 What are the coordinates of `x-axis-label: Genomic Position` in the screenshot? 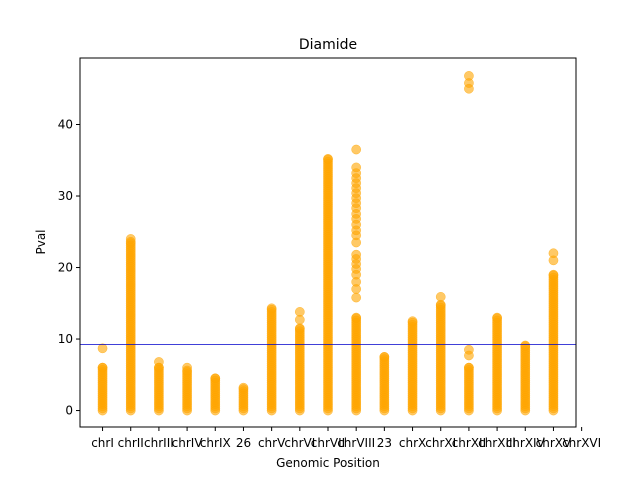 It's located at (328, 463).